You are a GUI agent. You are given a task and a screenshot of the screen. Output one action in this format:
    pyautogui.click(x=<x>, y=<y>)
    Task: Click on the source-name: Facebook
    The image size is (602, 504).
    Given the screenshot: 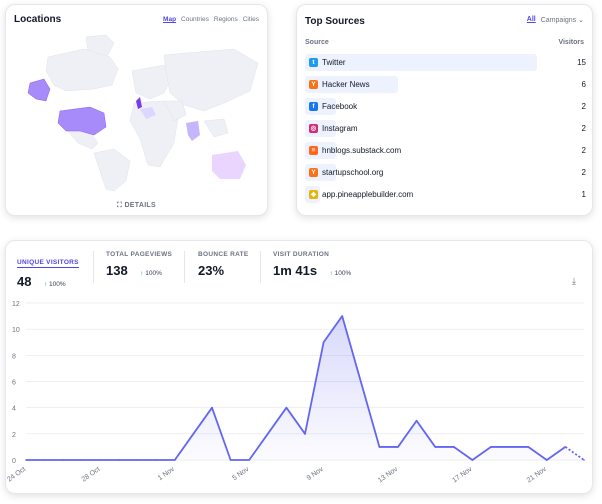 What is the action you would take?
    pyautogui.click(x=340, y=106)
    